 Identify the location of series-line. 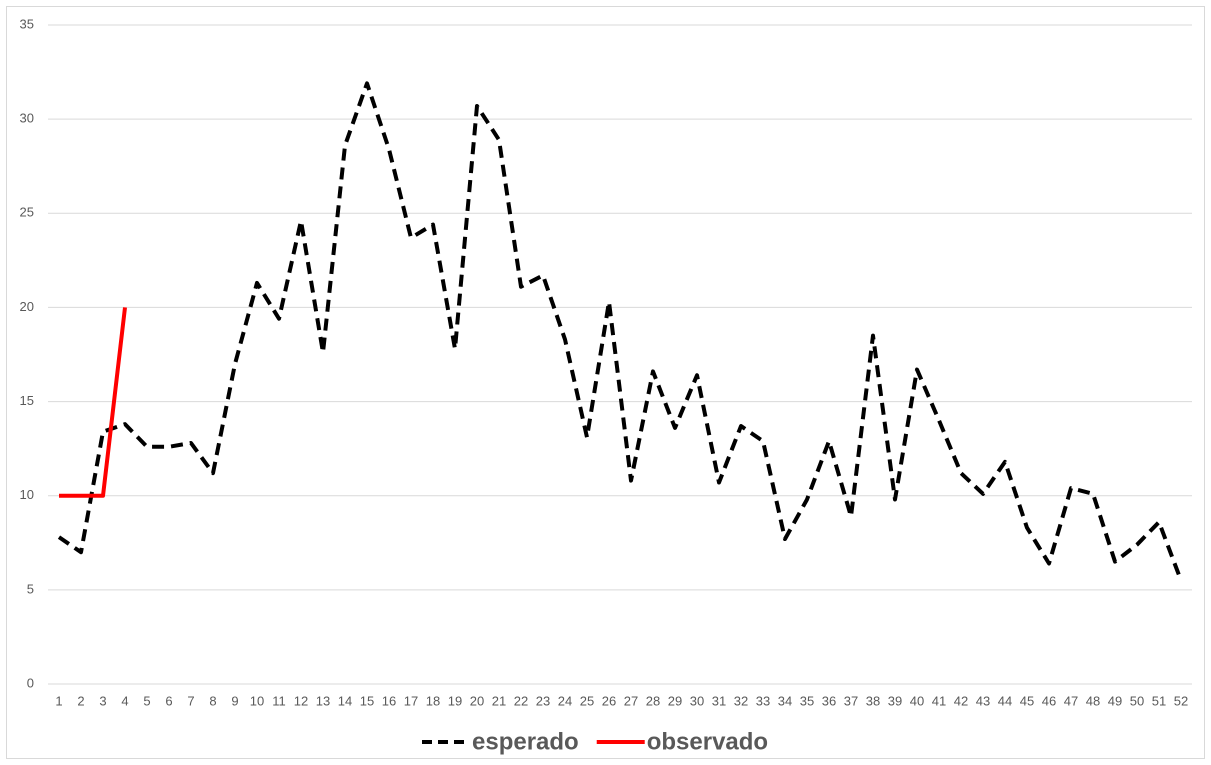
(93, 402).